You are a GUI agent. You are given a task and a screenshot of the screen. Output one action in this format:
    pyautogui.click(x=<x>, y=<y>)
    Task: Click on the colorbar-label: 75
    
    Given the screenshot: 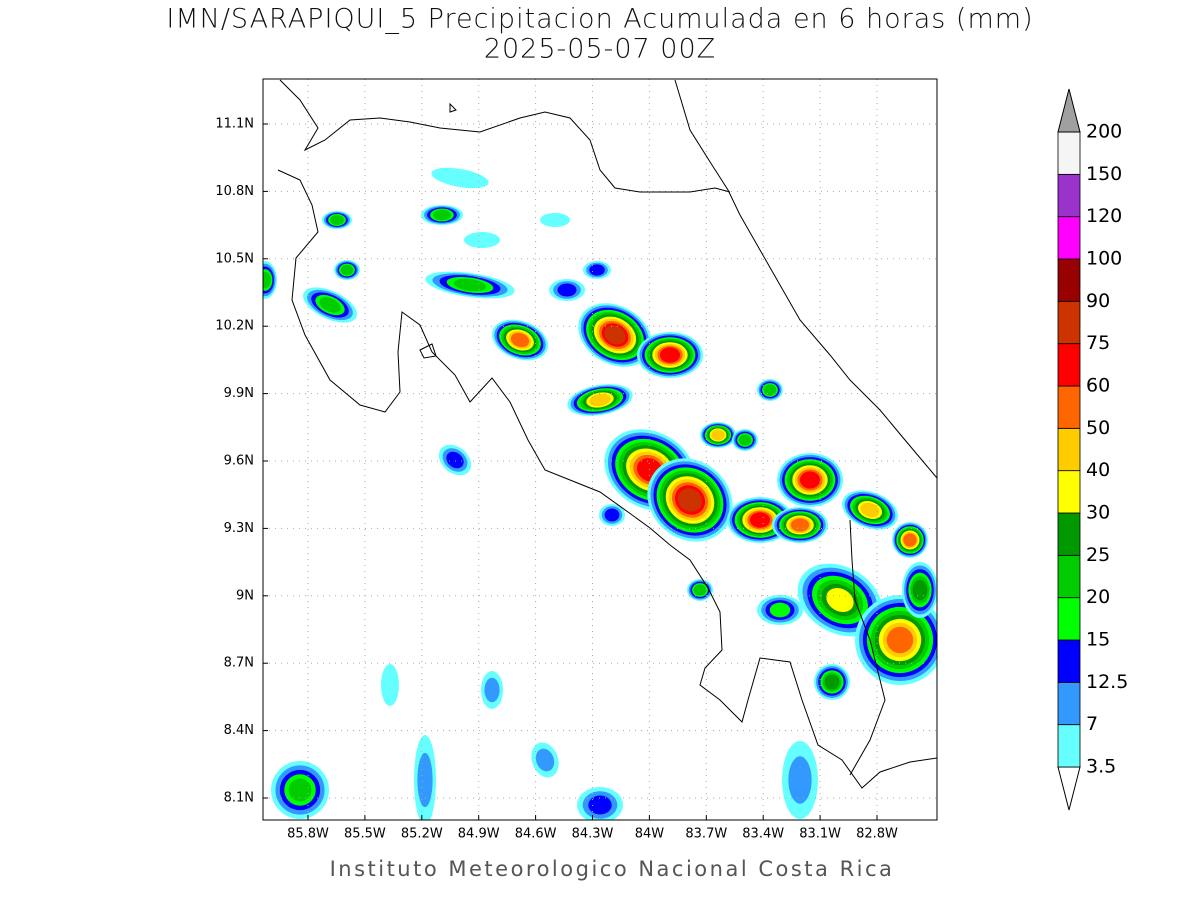 What is the action you would take?
    pyautogui.click(x=1098, y=343)
    